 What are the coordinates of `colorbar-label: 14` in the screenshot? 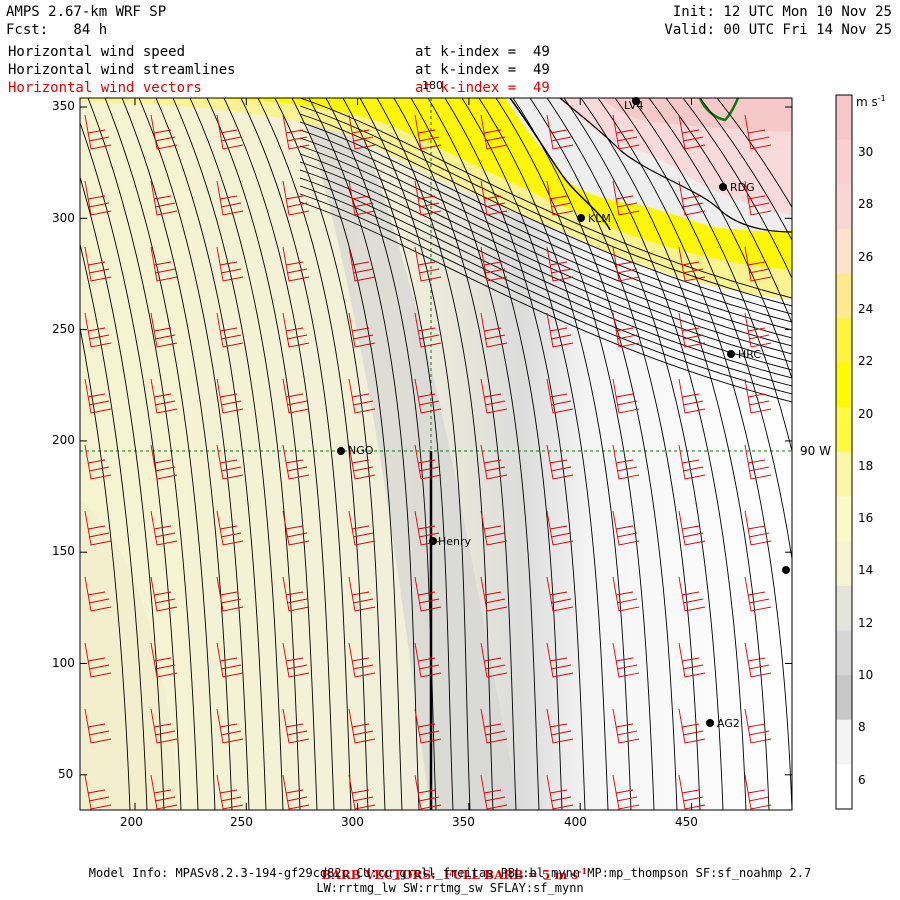 It's located at (866, 570).